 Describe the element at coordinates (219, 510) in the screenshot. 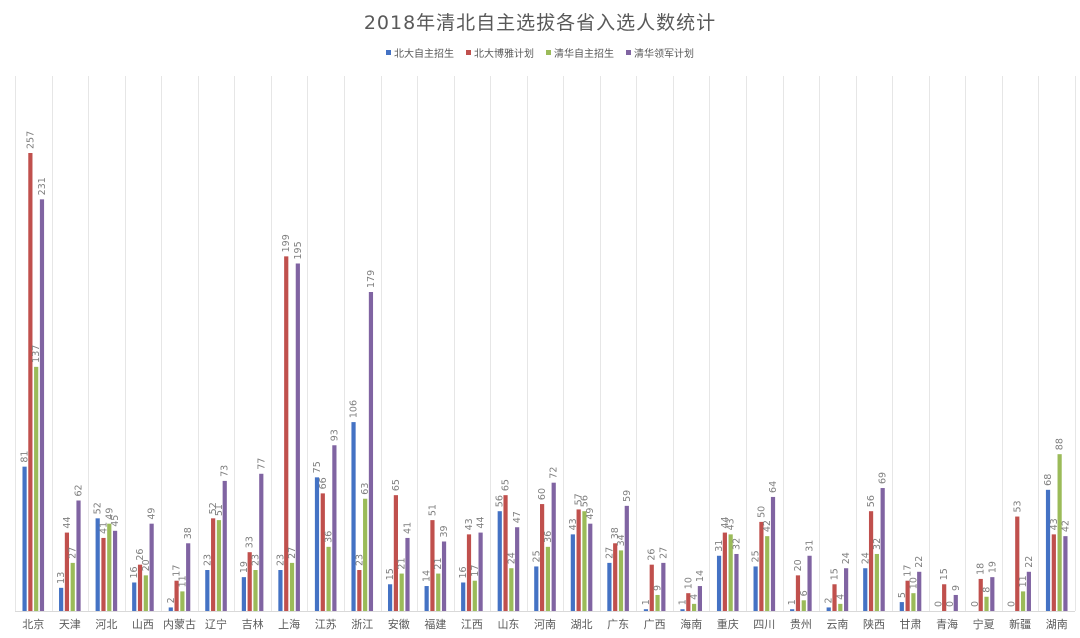

I see `data-label: 51` at that location.